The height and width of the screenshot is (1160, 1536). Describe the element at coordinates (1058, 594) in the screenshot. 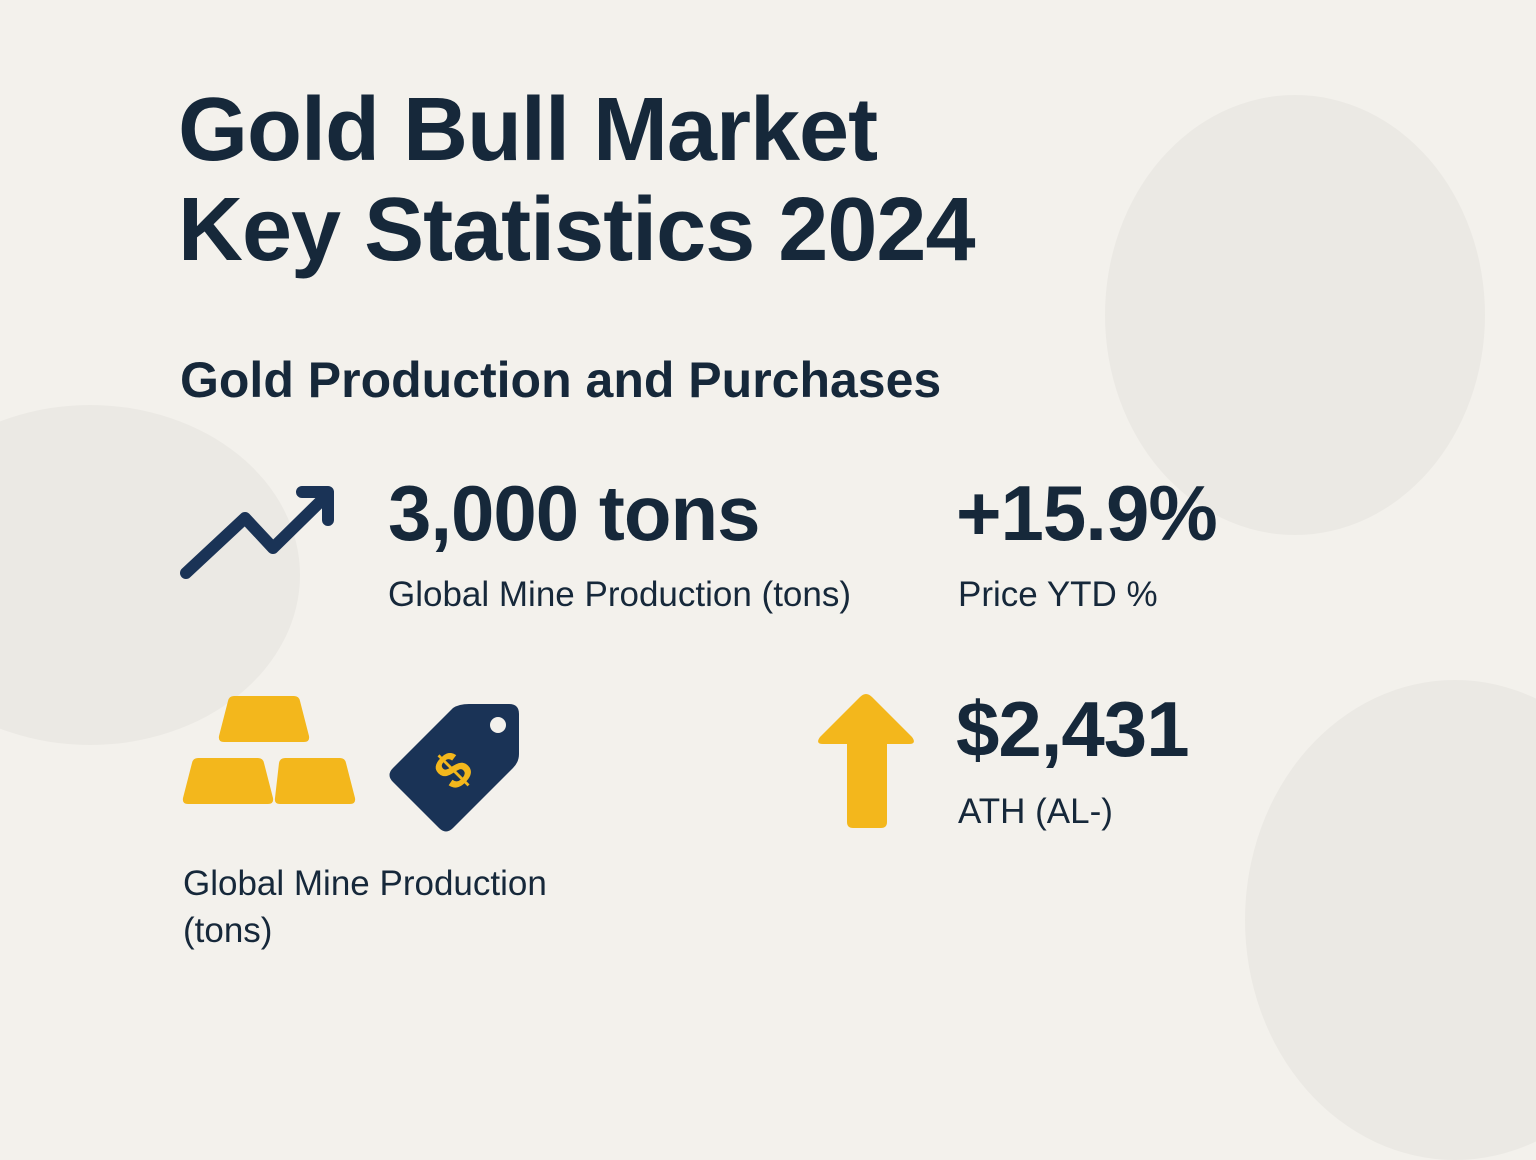

I see `stat-price-ytd-label: Price YTD %` at that location.